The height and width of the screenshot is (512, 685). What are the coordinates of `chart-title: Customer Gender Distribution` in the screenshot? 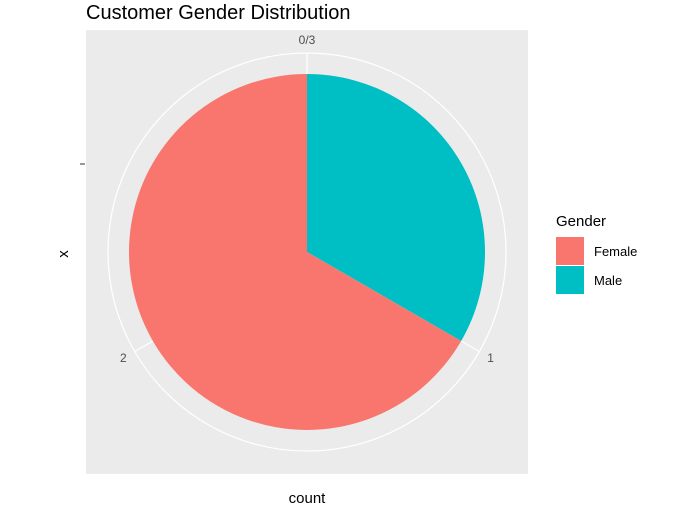 It's located at (218, 13).